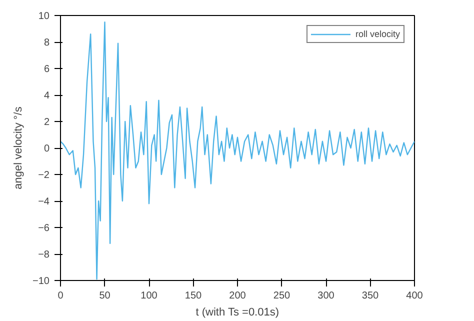  Describe the element at coordinates (44, 175) in the screenshot. I see `y-tick-label: −2` at that location.